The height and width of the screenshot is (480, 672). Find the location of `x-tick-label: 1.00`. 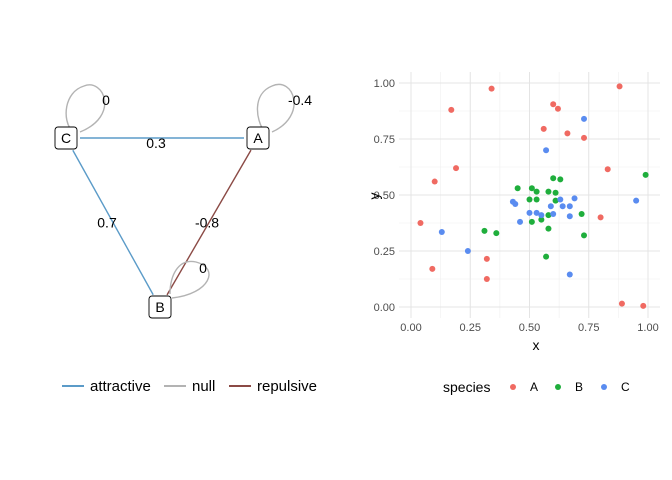

x-tick-label: 1.00 is located at coordinates (647, 328).